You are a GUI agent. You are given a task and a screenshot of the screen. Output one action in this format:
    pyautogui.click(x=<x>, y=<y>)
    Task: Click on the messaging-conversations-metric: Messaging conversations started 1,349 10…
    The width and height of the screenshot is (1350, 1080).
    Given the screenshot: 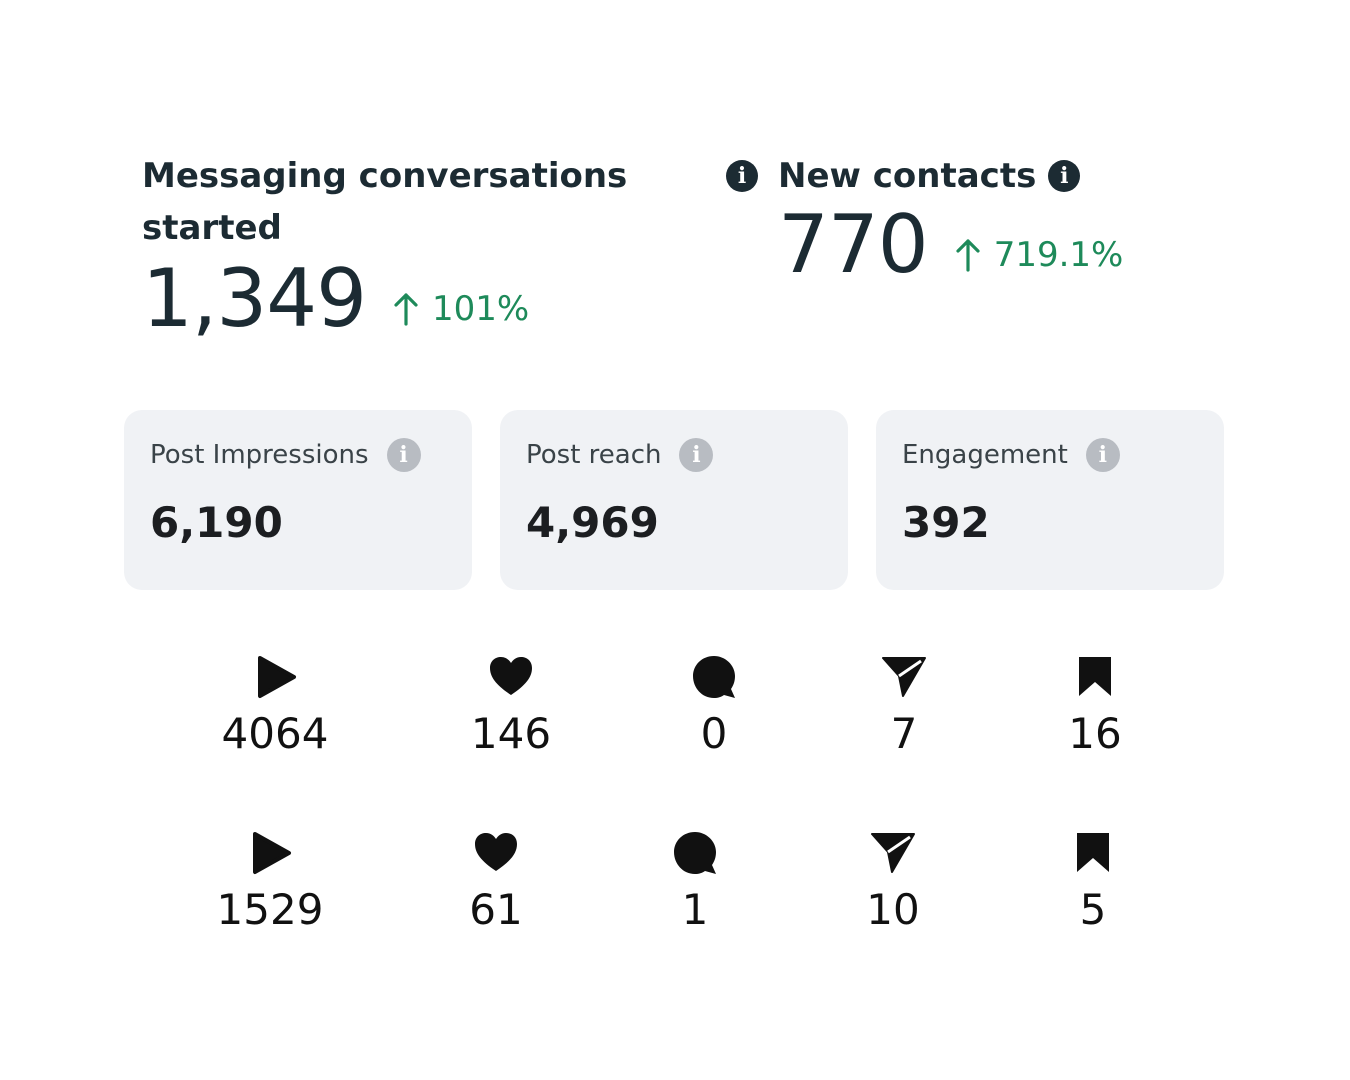 What is the action you would take?
    pyautogui.click(x=402, y=247)
    